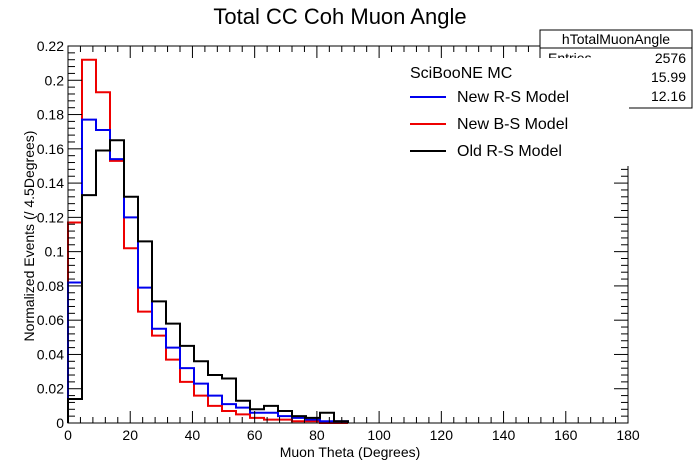  What do you see at coordinates (193, 435) in the screenshot?
I see `x-tick-label: 40` at bounding box center [193, 435].